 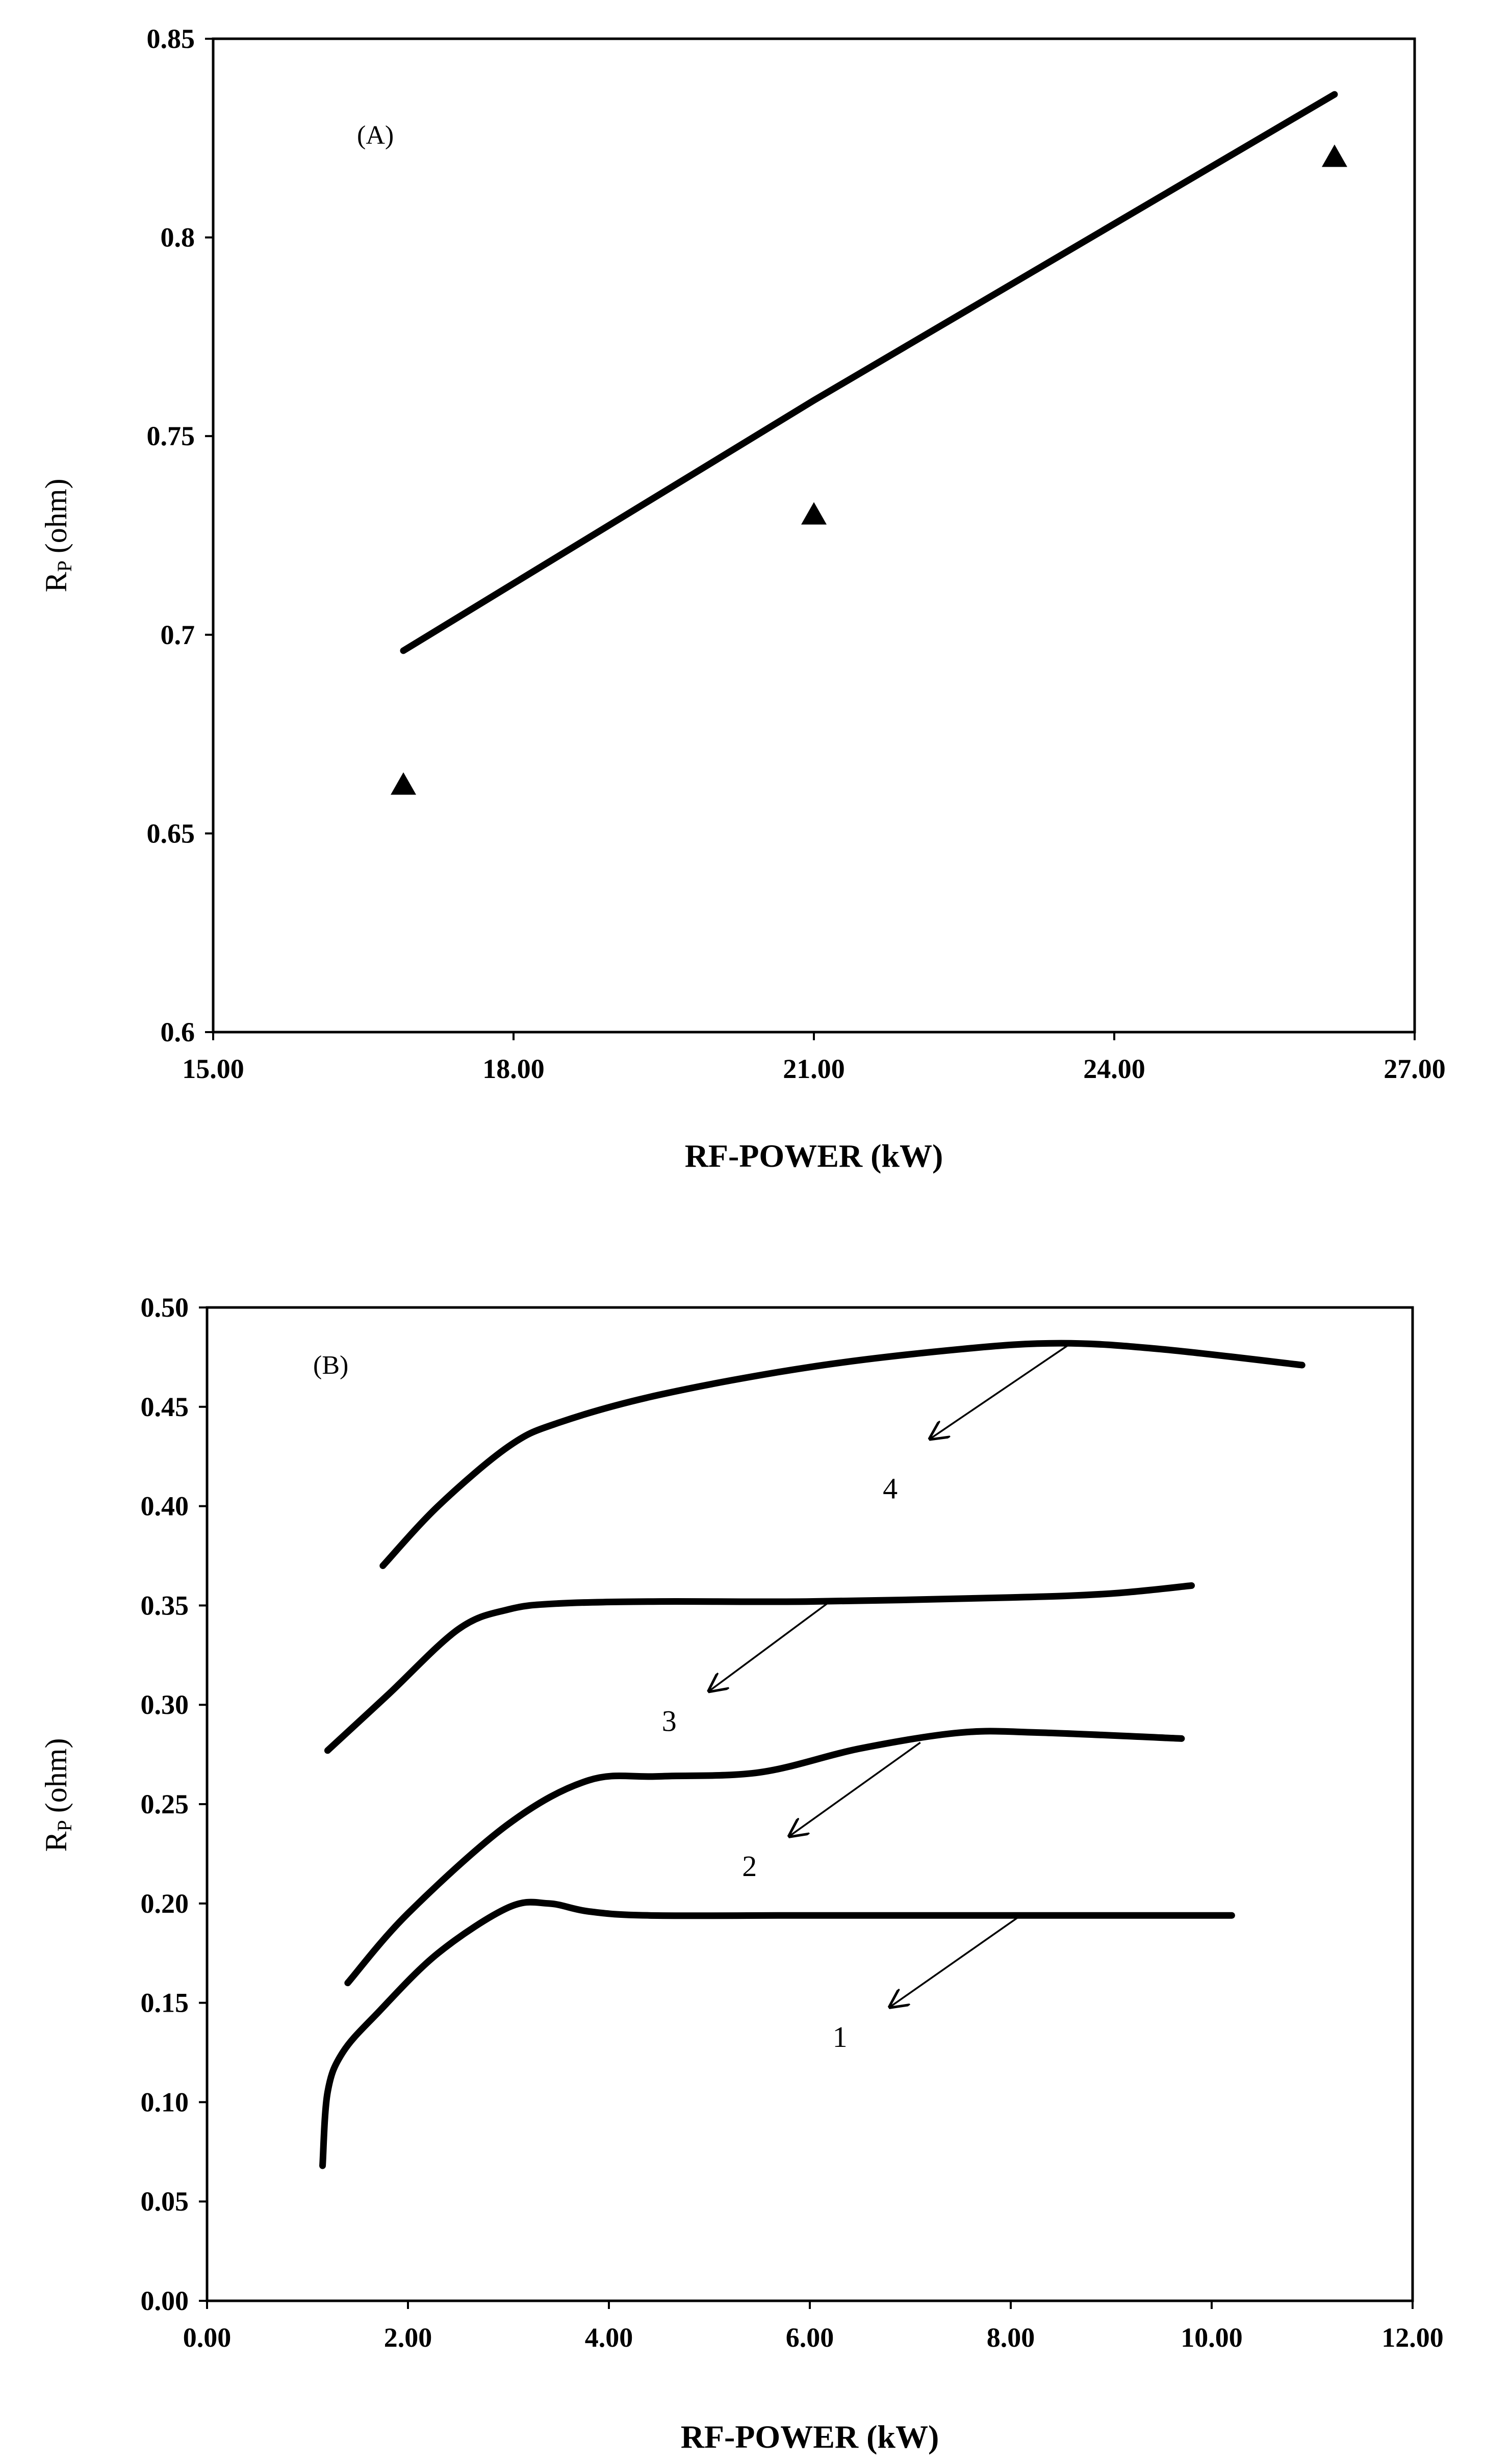 I want to click on chart-b-x-tick-label: 10.00, so click(x=1212, y=2338).